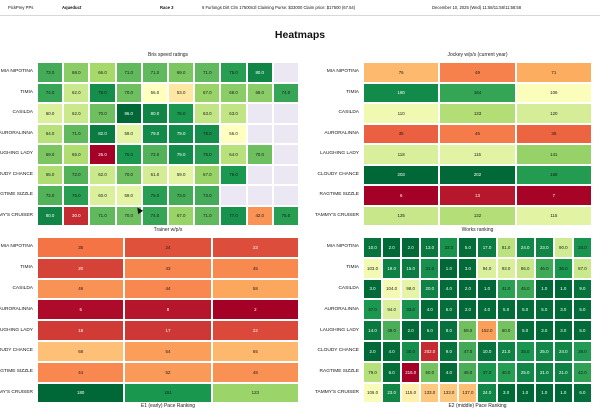  Describe the element at coordinates (401, 195) in the screenshot. I see `jockey-heatmap-cell: 6` at that location.